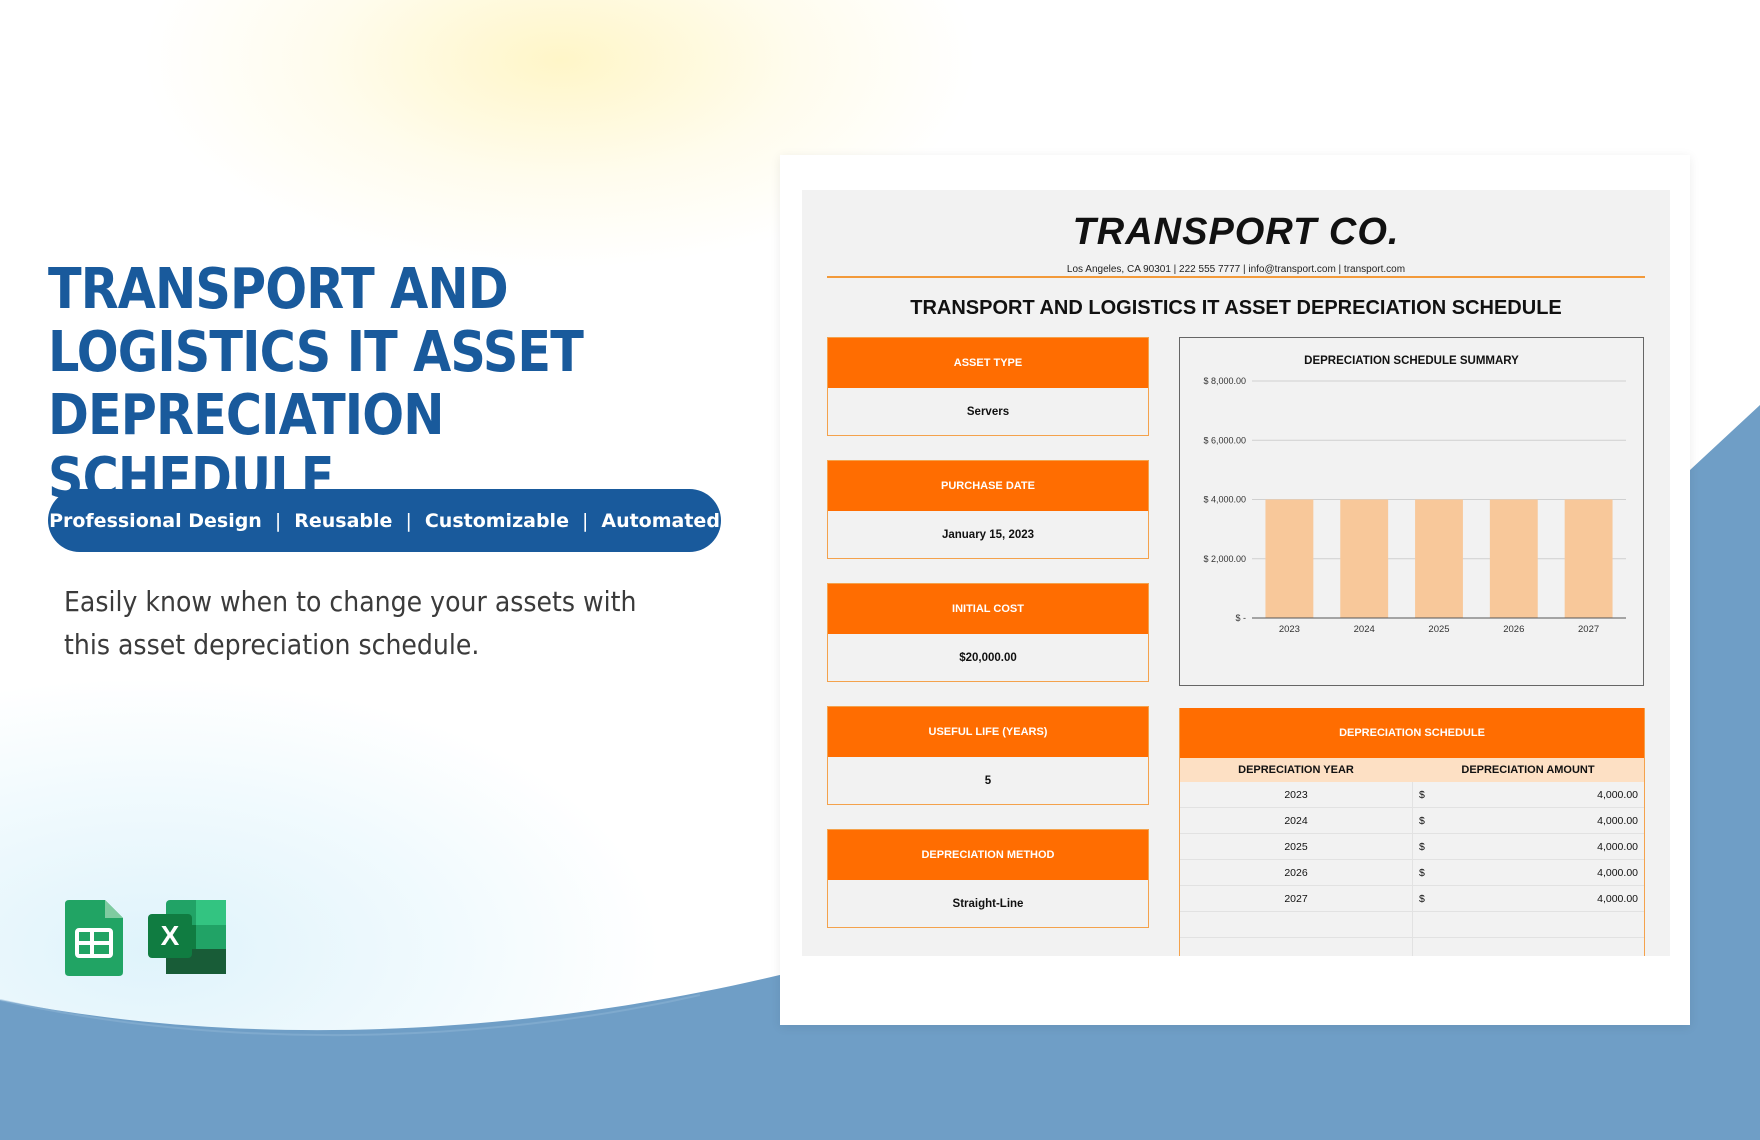 The width and height of the screenshot is (1760, 1140). Describe the element at coordinates (988, 780) in the screenshot. I see `field-value: 5` at that location.